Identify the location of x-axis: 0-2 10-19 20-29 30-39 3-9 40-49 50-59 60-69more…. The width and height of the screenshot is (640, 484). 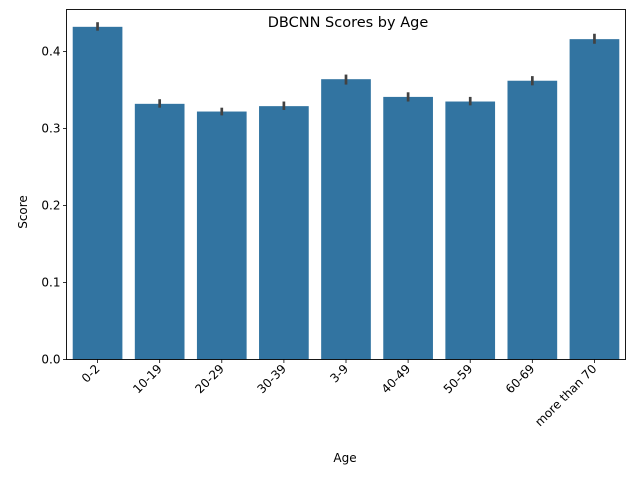
(339, 394).